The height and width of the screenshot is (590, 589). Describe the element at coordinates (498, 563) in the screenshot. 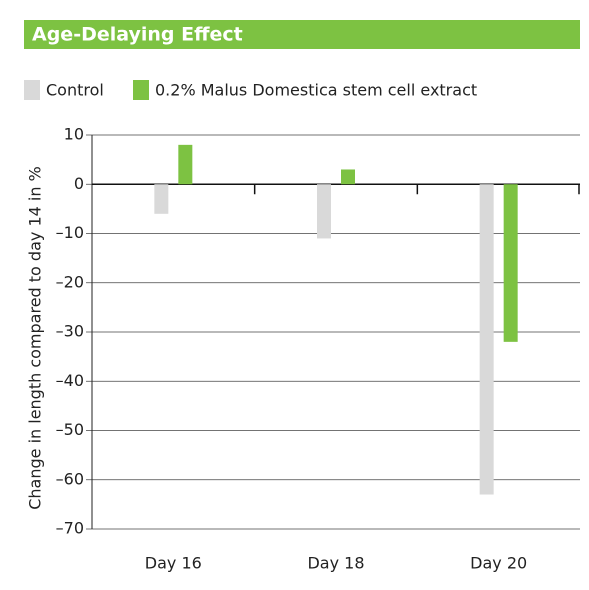

I see `x-tick-label: Day 20` at that location.